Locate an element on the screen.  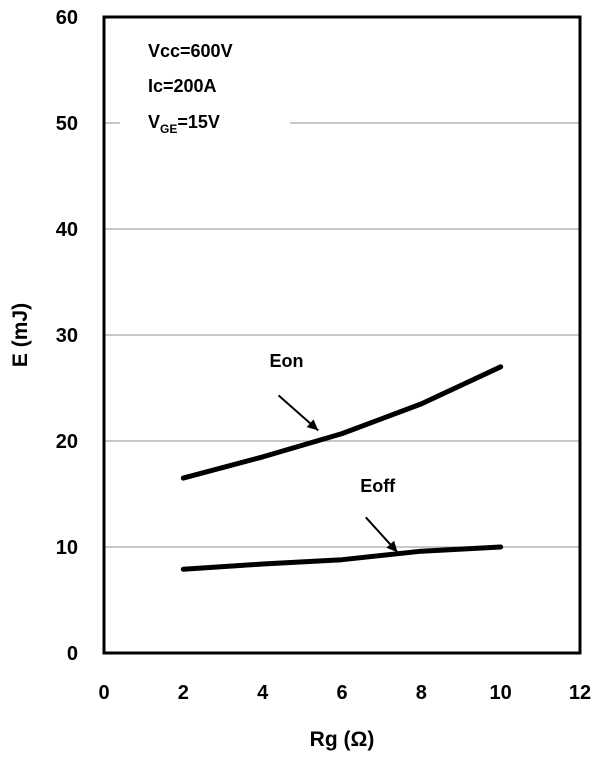
x-tick-label-10: 10 is located at coordinates (501, 693).